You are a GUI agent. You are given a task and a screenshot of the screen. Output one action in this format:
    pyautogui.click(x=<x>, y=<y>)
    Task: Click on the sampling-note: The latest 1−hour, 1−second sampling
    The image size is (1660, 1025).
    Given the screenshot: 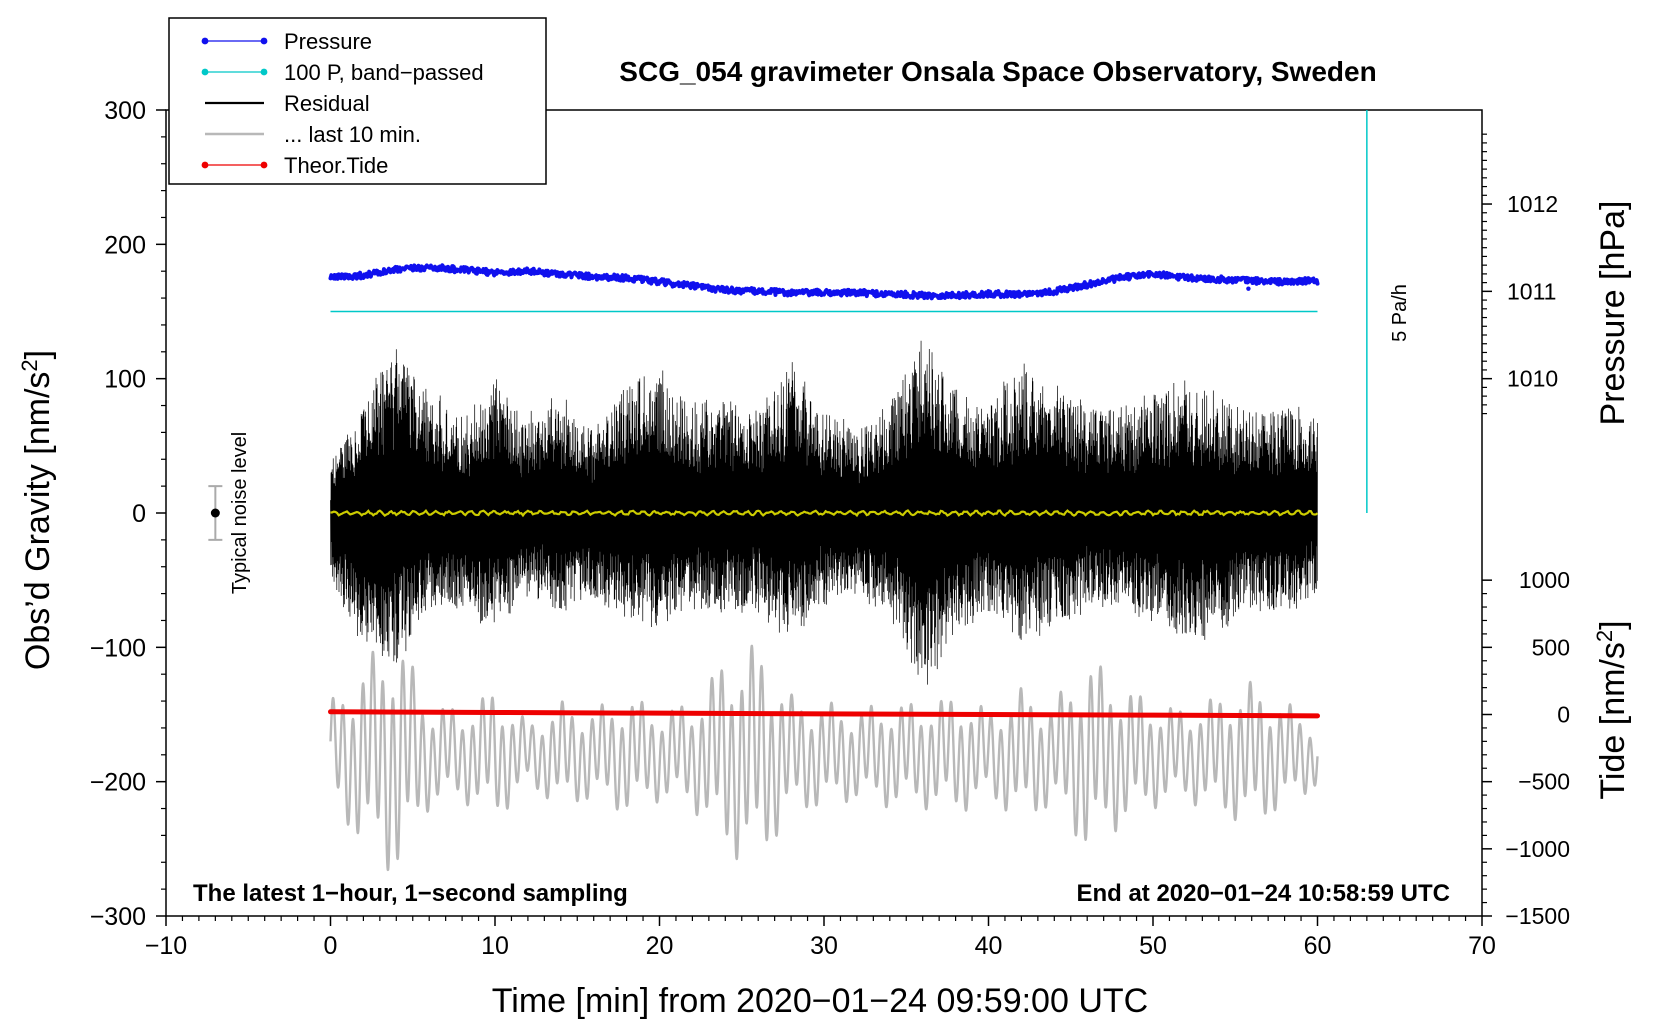 What is the action you would take?
    pyautogui.click(x=410, y=893)
    